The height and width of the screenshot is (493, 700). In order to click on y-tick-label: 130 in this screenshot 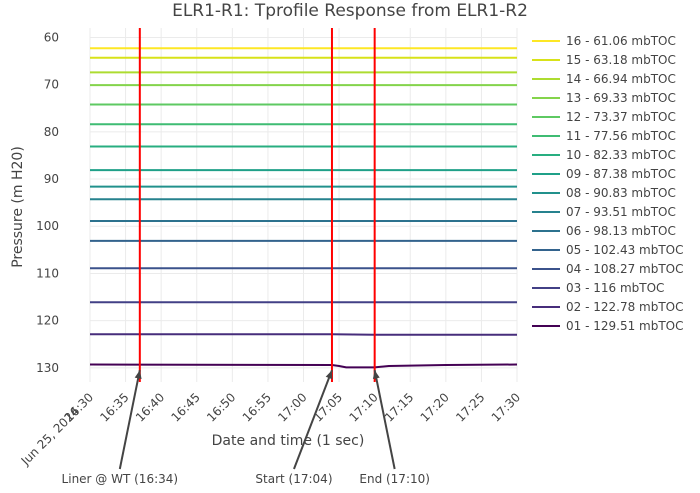, I will do `click(47, 368)`.